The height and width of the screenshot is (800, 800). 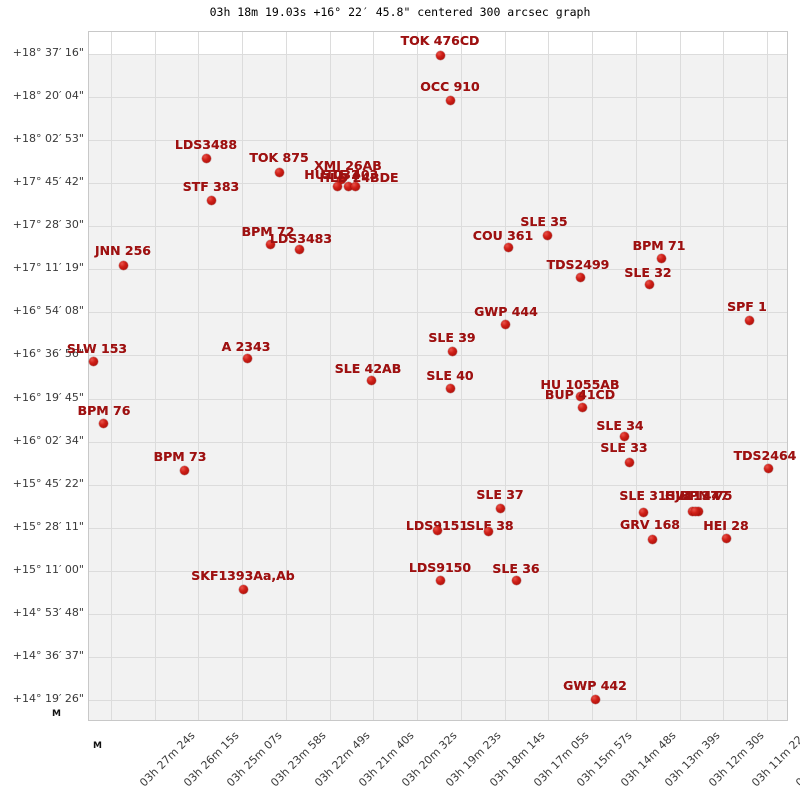 I want to click on y-axis-tick-label: +17° 11′ 19", so click(x=48, y=268).